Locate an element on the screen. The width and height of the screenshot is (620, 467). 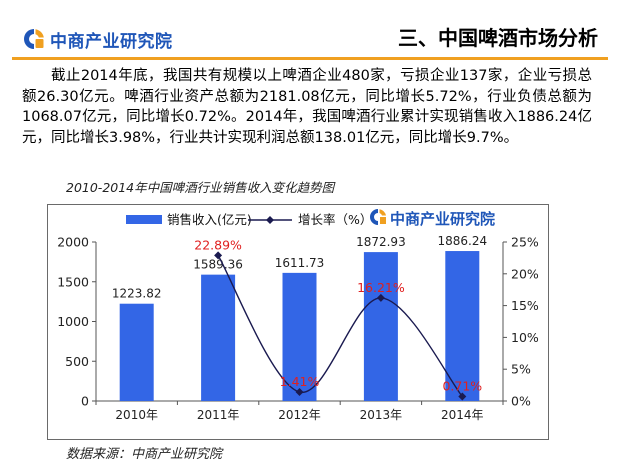
legend-bar-label: 销售收入(亿元) is located at coordinates (209, 219).